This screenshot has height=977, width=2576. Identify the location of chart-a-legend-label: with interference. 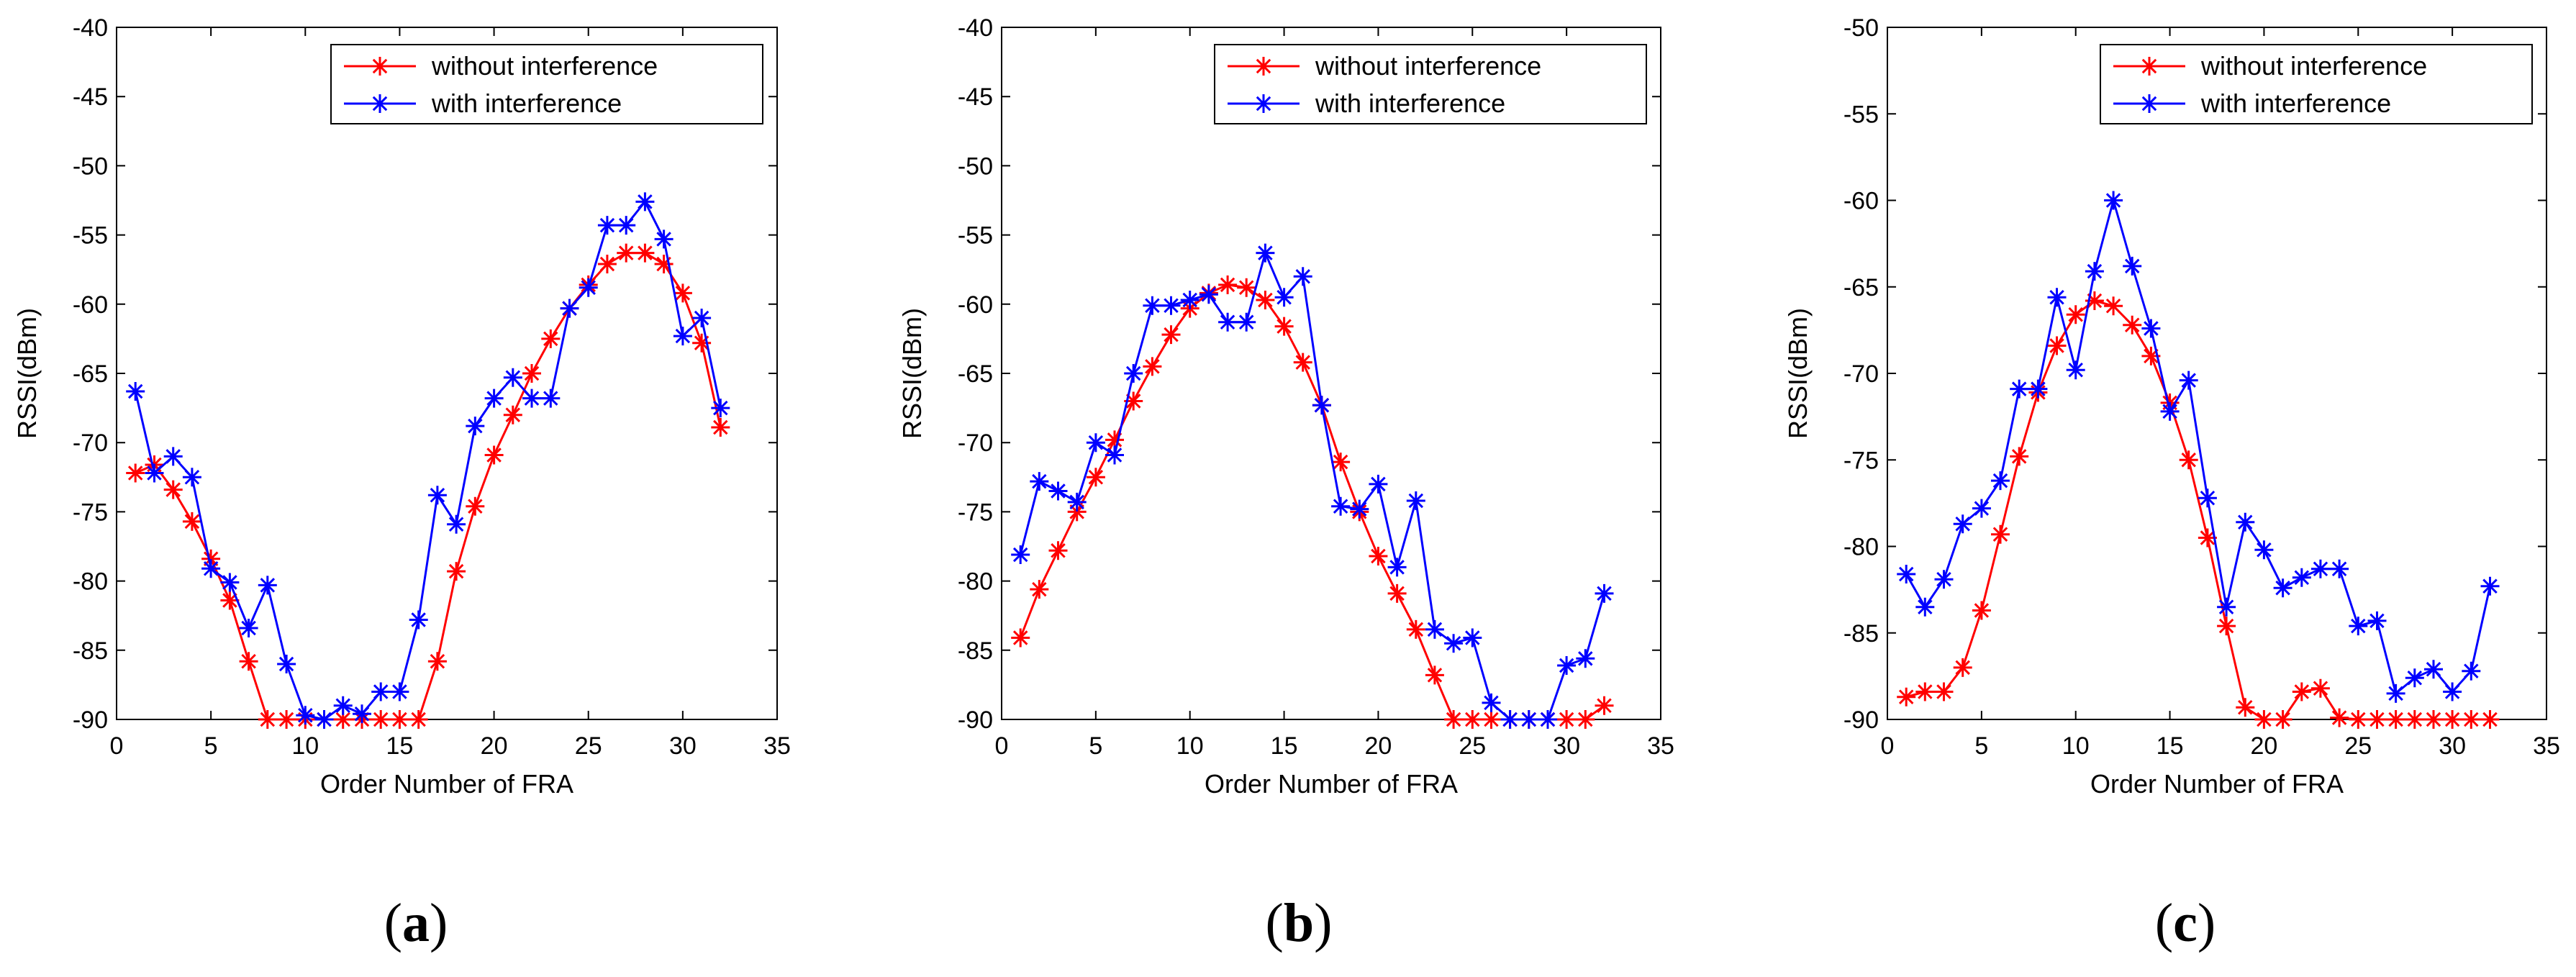
(526, 103).